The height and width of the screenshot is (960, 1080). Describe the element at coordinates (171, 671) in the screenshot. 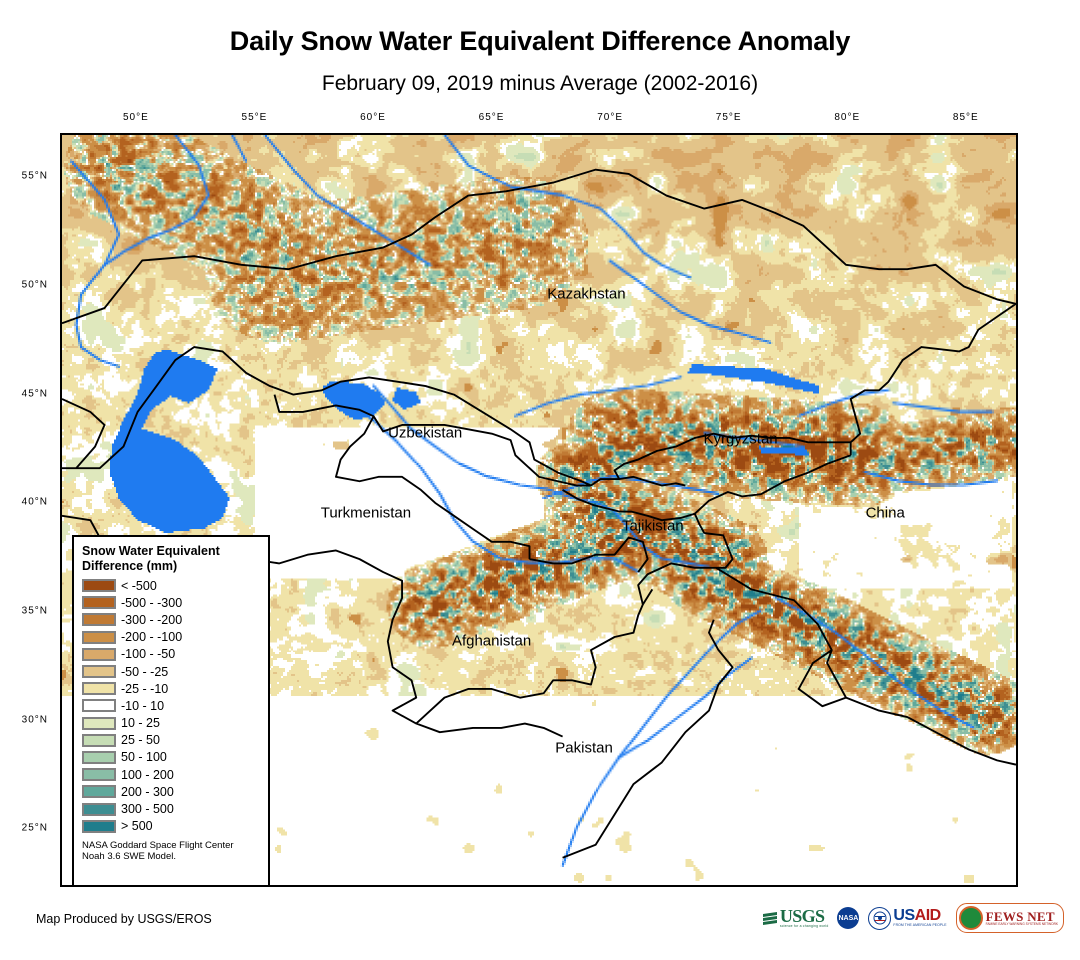

I see `legend-row: -50 - -25` at that location.